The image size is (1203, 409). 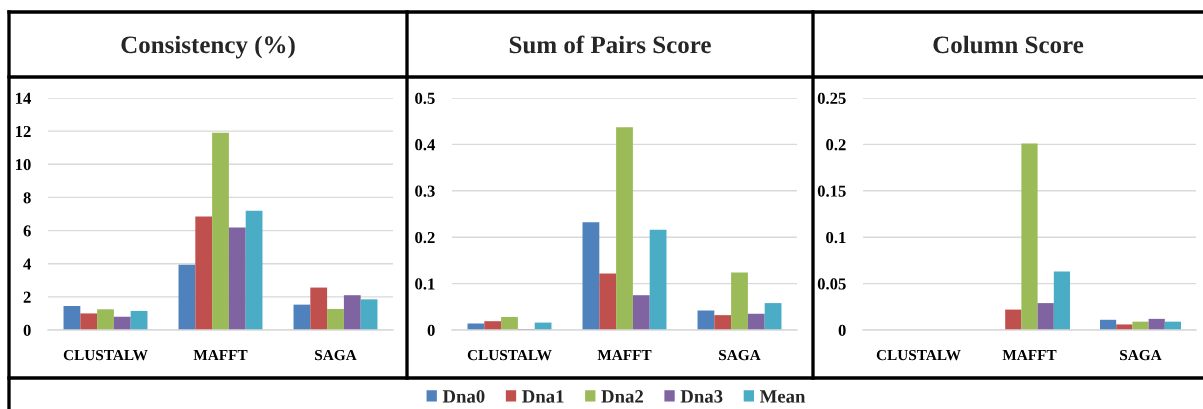 What do you see at coordinates (24, 98) in the screenshot?
I see `y-tick-label: 14` at bounding box center [24, 98].